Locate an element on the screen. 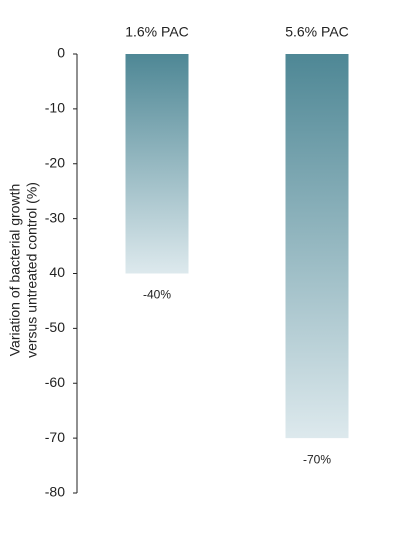 The image size is (412, 539). y-tick-label: -70 is located at coordinates (55, 437).